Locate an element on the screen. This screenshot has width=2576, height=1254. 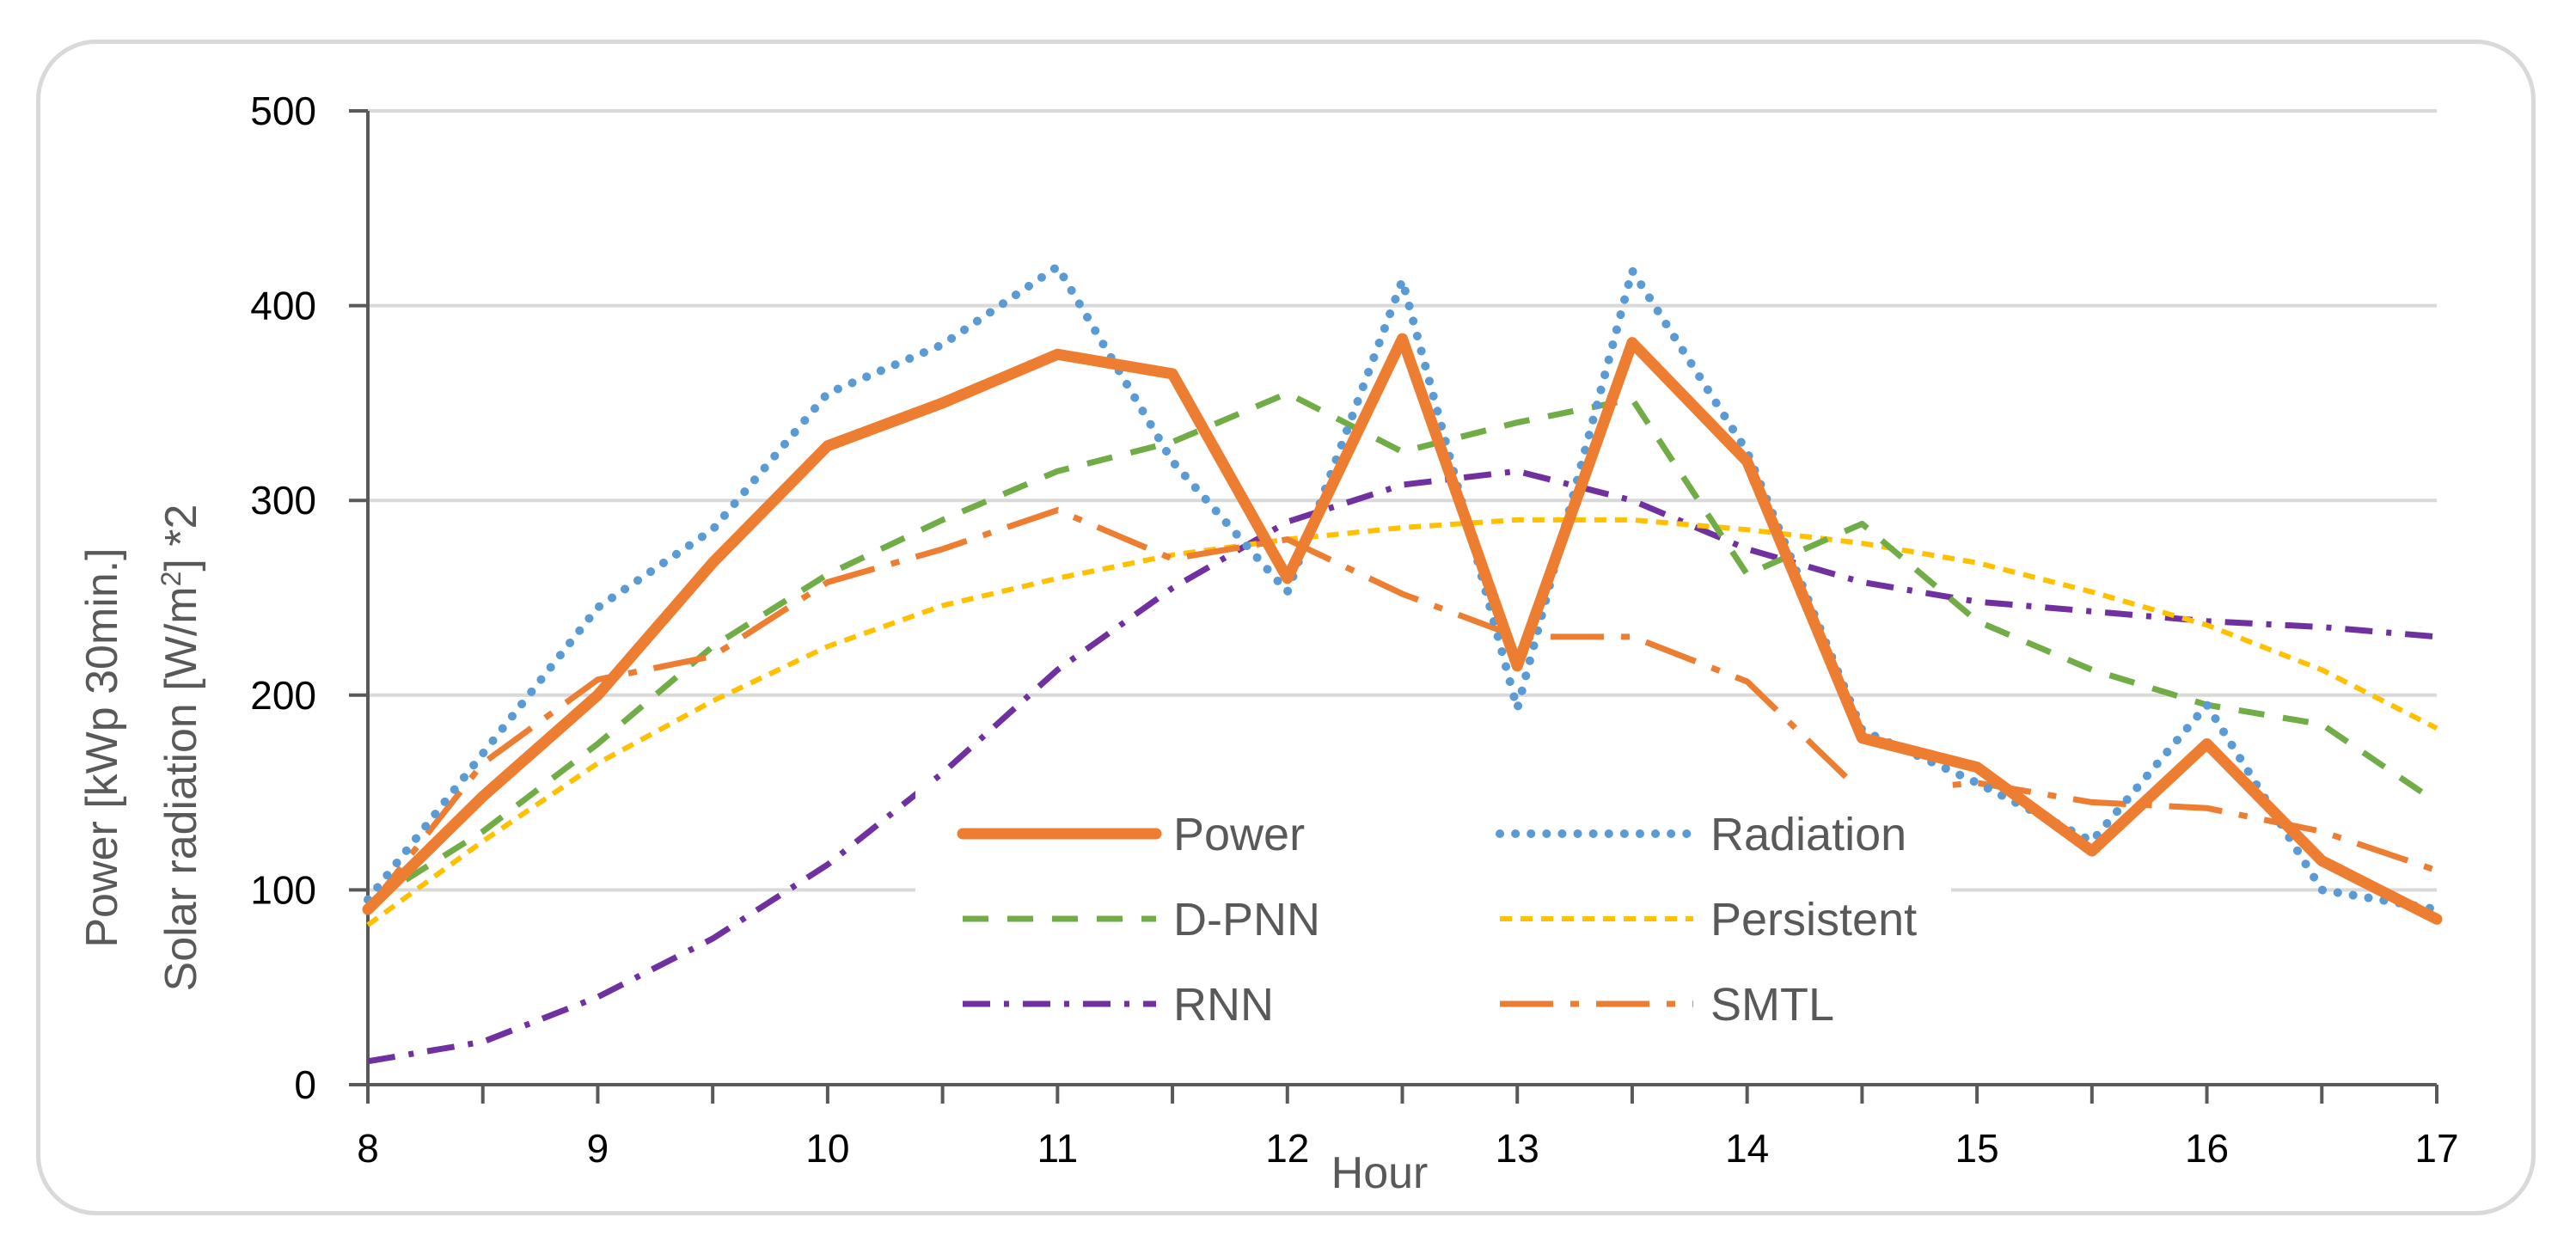
y-axis-title-line1: Power [kWp 30min.] is located at coordinates (102, 747).